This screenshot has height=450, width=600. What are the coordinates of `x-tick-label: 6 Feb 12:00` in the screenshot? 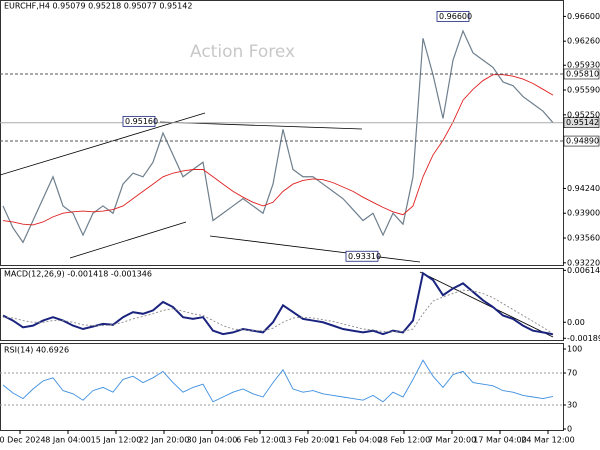 It's located at (259, 440).